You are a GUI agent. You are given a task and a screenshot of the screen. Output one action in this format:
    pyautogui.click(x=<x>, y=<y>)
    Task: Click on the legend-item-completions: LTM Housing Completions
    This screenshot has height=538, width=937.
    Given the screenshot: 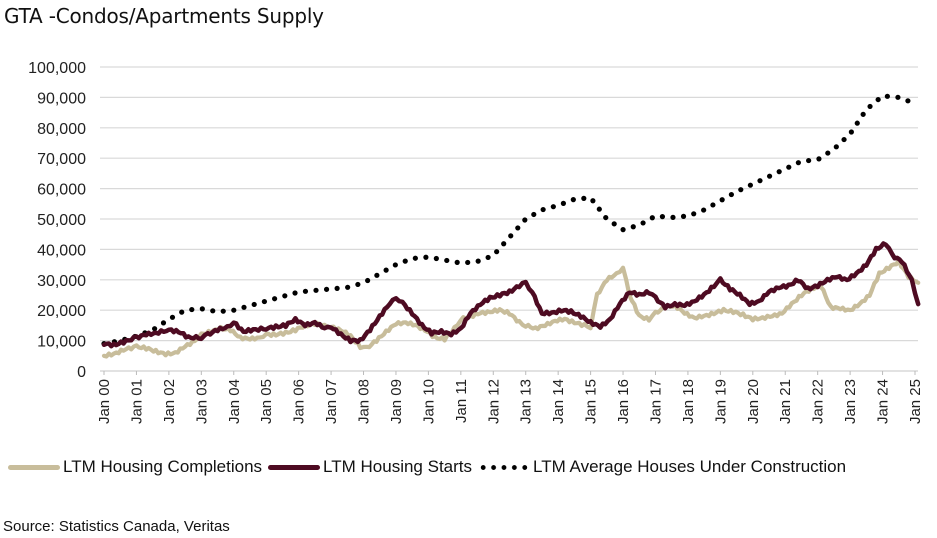 What is the action you would take?
    pyautogui.click(x=135, y=467)
    